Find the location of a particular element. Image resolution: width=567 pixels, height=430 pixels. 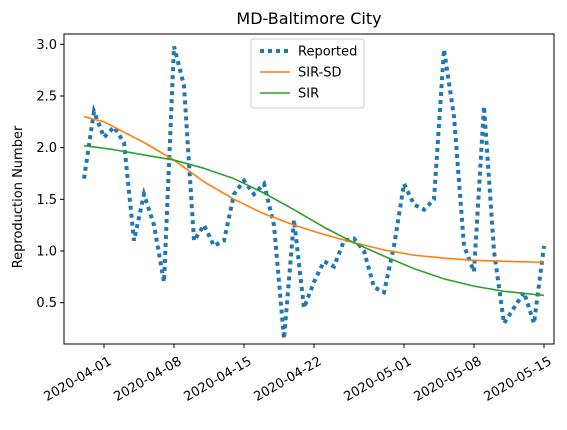

y-tick-label: 1.0 is located at coordinates (46, 252).